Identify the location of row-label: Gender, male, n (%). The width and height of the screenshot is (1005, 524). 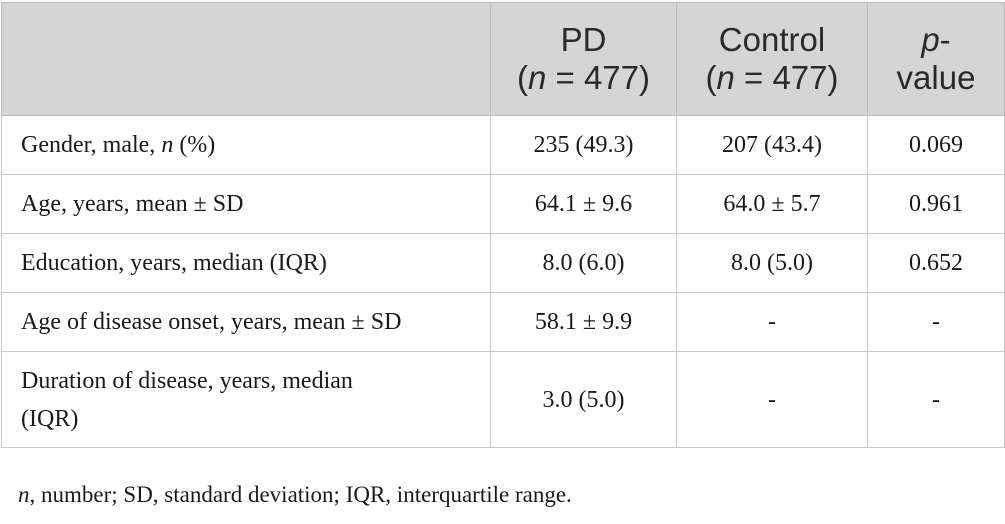
(246, 145).